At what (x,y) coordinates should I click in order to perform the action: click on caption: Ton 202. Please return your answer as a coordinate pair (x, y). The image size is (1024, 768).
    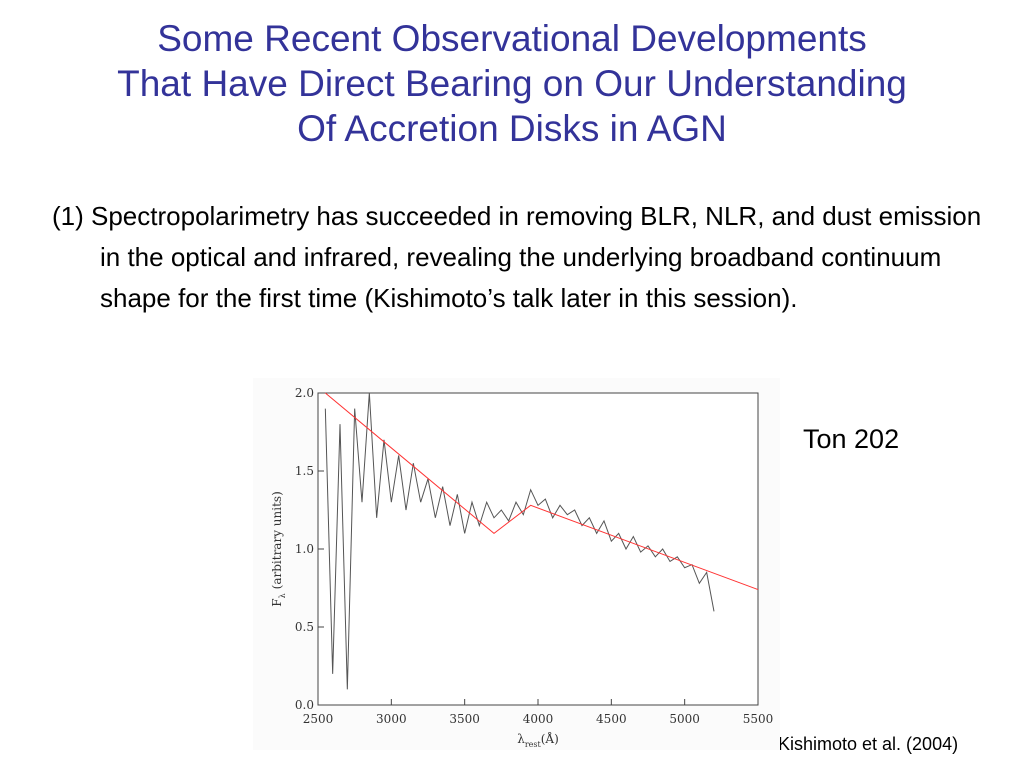
    Looking at the image, I should click on (851, 439).